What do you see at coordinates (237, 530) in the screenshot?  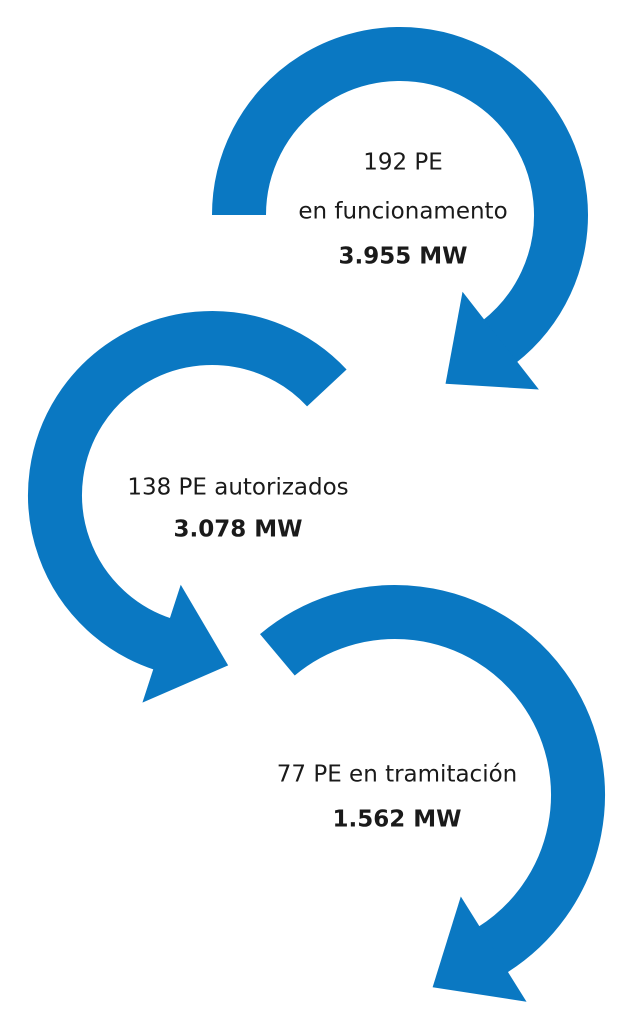 I see `item-value: 3.078 MW` at bounding box center [237, 530].